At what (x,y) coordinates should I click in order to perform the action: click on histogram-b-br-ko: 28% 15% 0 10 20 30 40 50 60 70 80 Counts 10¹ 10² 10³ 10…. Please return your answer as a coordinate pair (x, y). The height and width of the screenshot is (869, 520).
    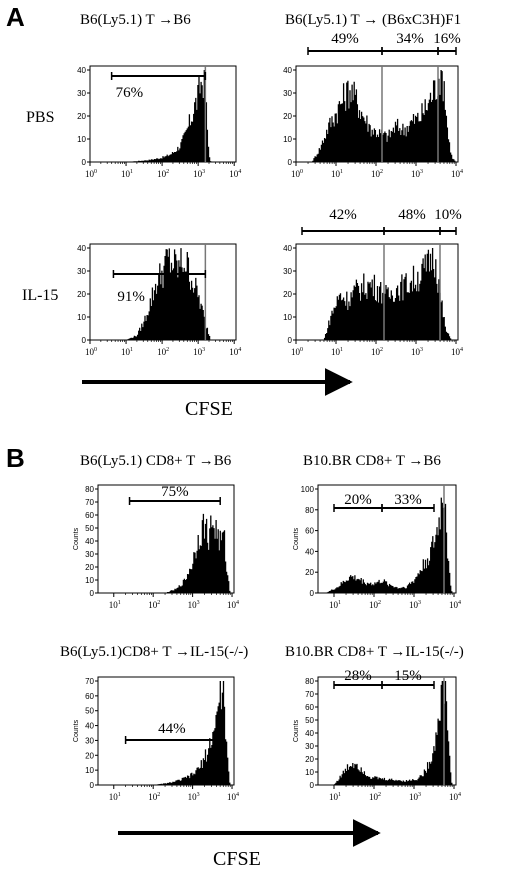
    Looking at the image, I should click on (377, 735).